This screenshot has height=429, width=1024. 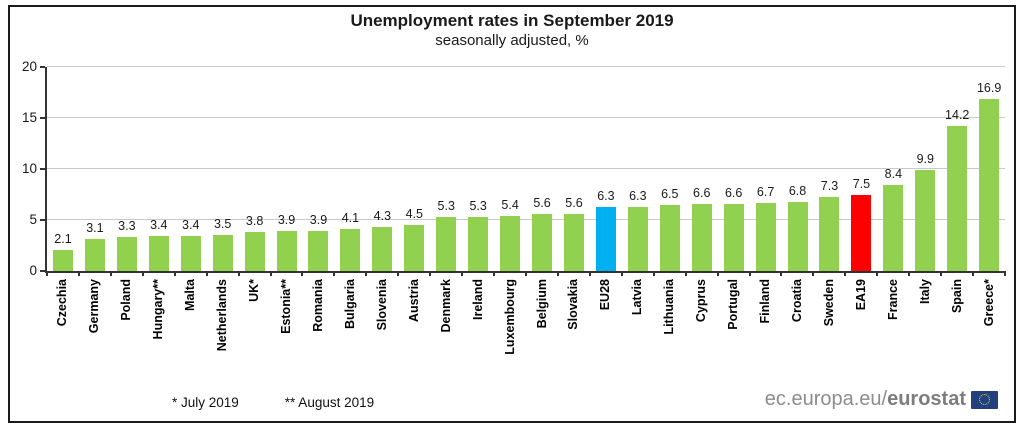 What do you see at coordinates (893, 174) in the screenshot?
I see `bar-value-label: 8.4` at bounding box center [893, 174].